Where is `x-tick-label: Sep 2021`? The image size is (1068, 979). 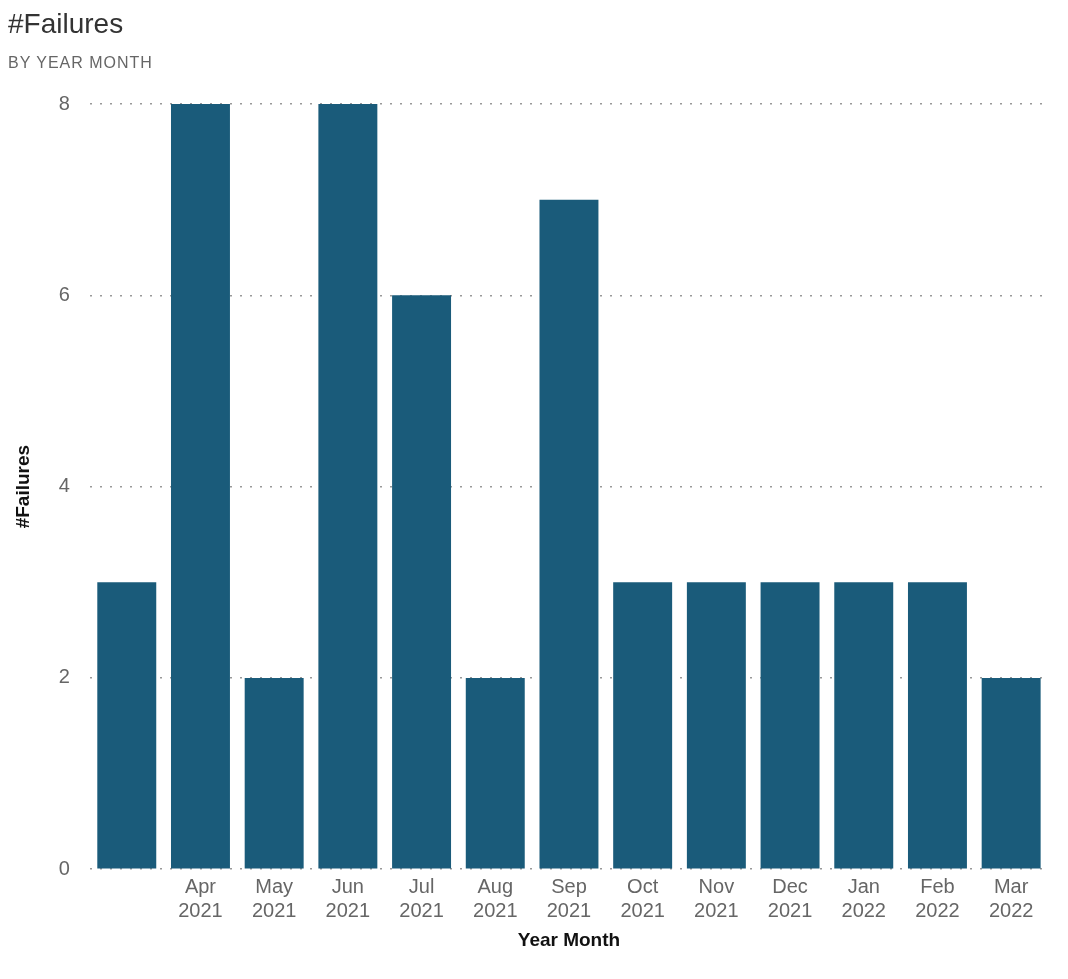
x-tick-label: Sep 2021 is located at coordinates (569, 897).